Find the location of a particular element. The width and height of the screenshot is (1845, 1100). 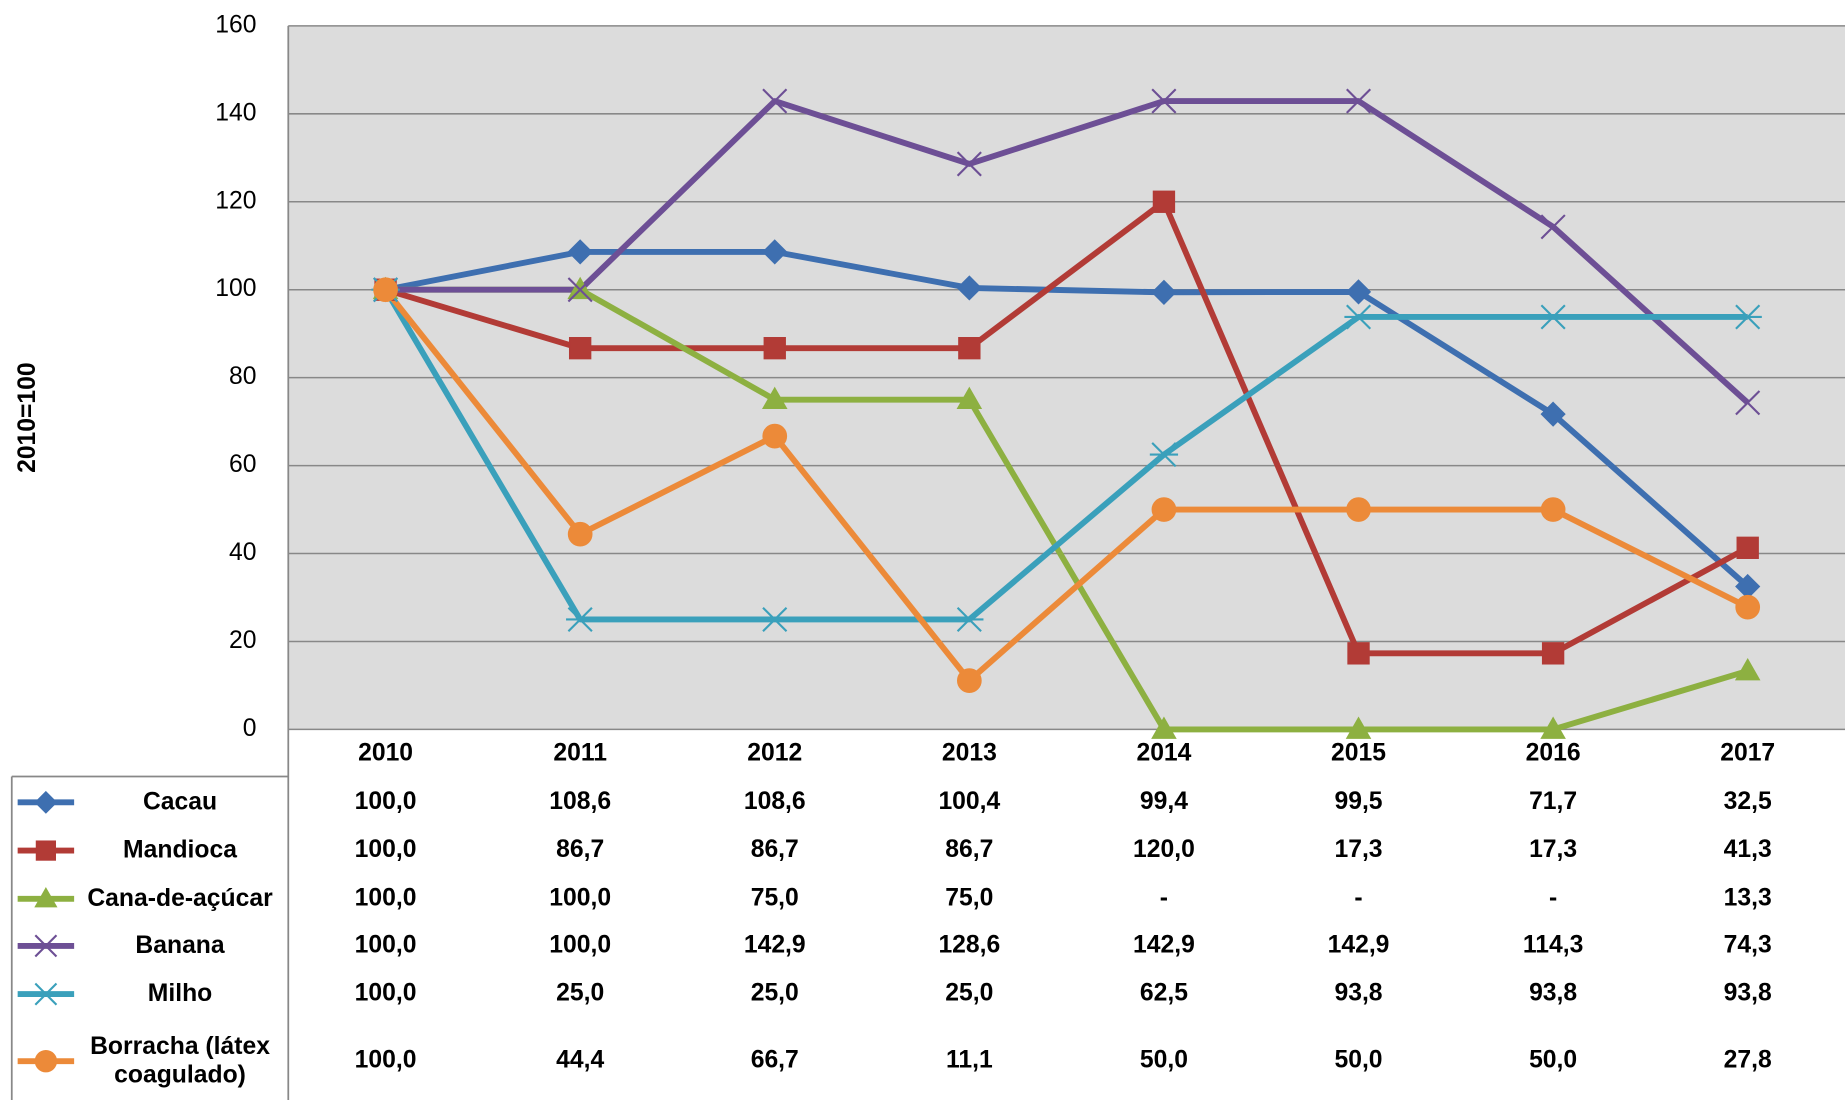

legend-label: Mandioca is located at coordinates (180, 850).